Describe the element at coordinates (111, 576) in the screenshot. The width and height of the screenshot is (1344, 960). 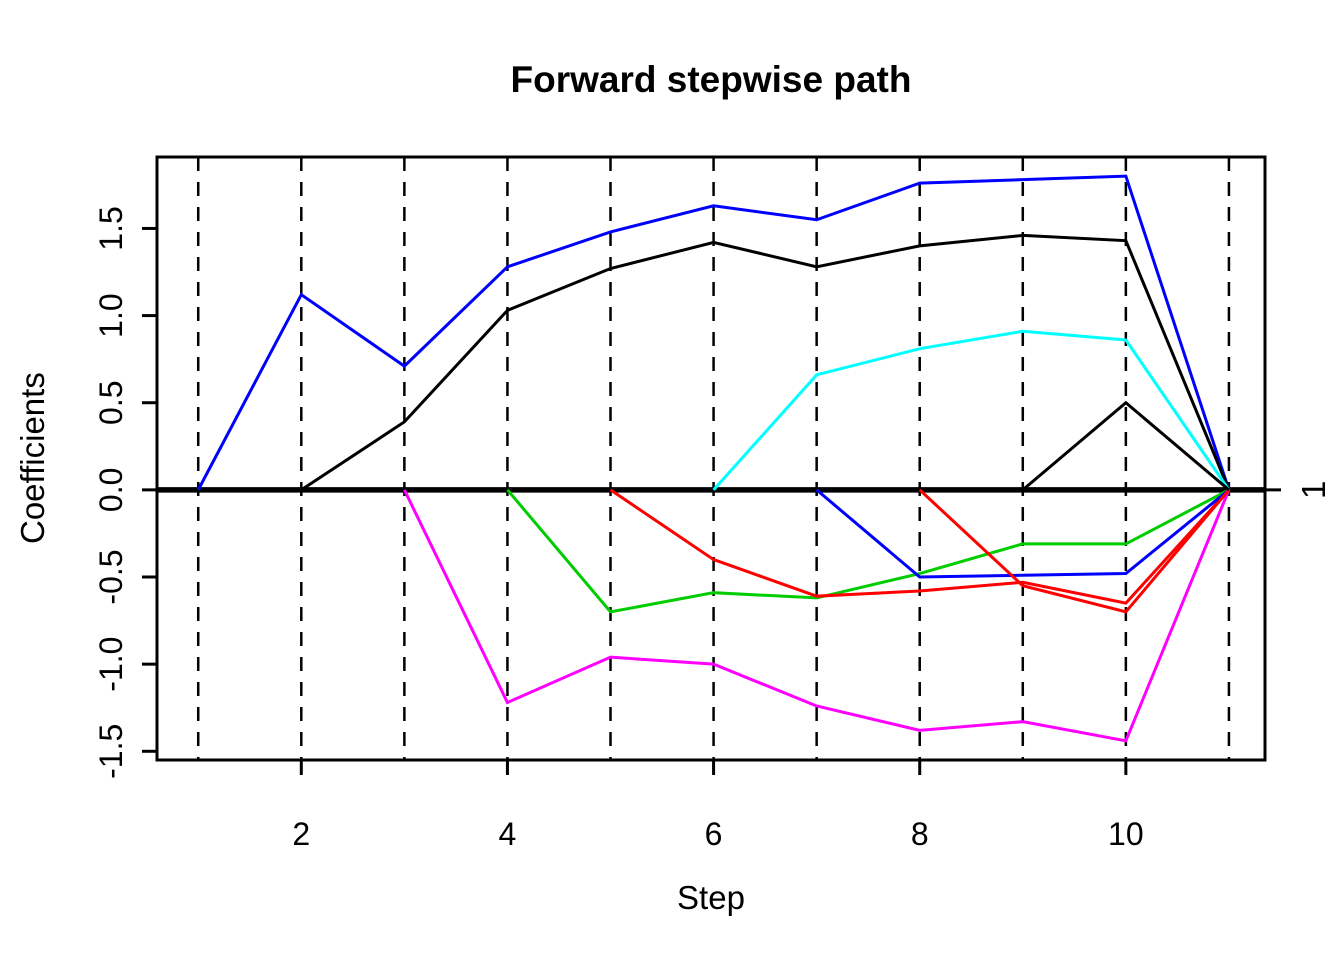
I see `y-tick-label: -0.5` at that location.